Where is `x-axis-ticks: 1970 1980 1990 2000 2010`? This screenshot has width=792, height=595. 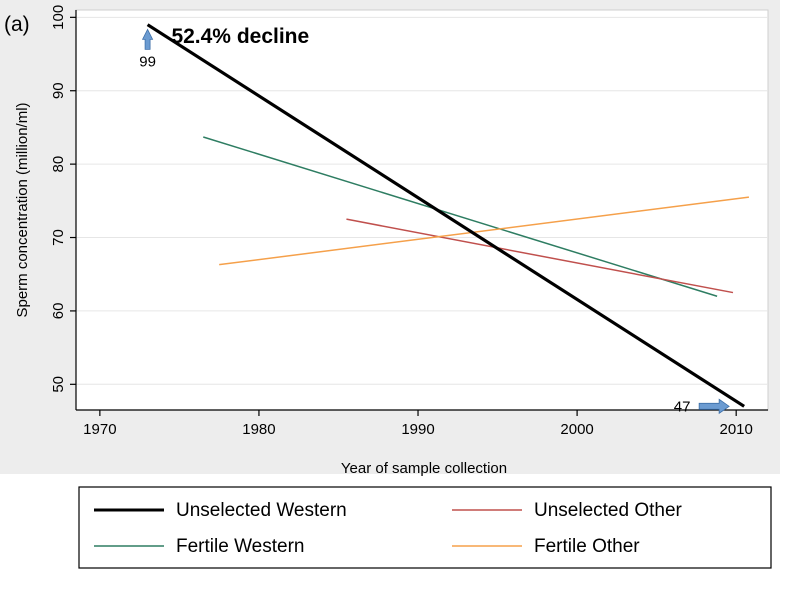
x-axis-ticks: 1970 1980 1990 2000 2010 is located at coordinates (418, 424).